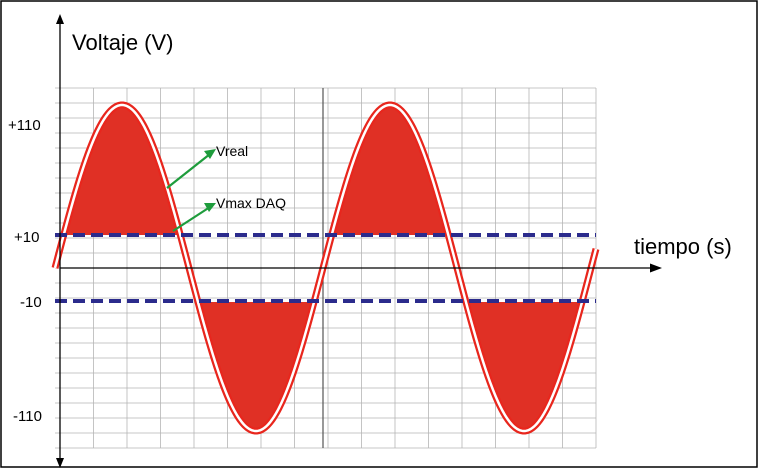  Describe the element at coordinates (191, 190) in the screenshot. I see `annotation-arrows` at that location.